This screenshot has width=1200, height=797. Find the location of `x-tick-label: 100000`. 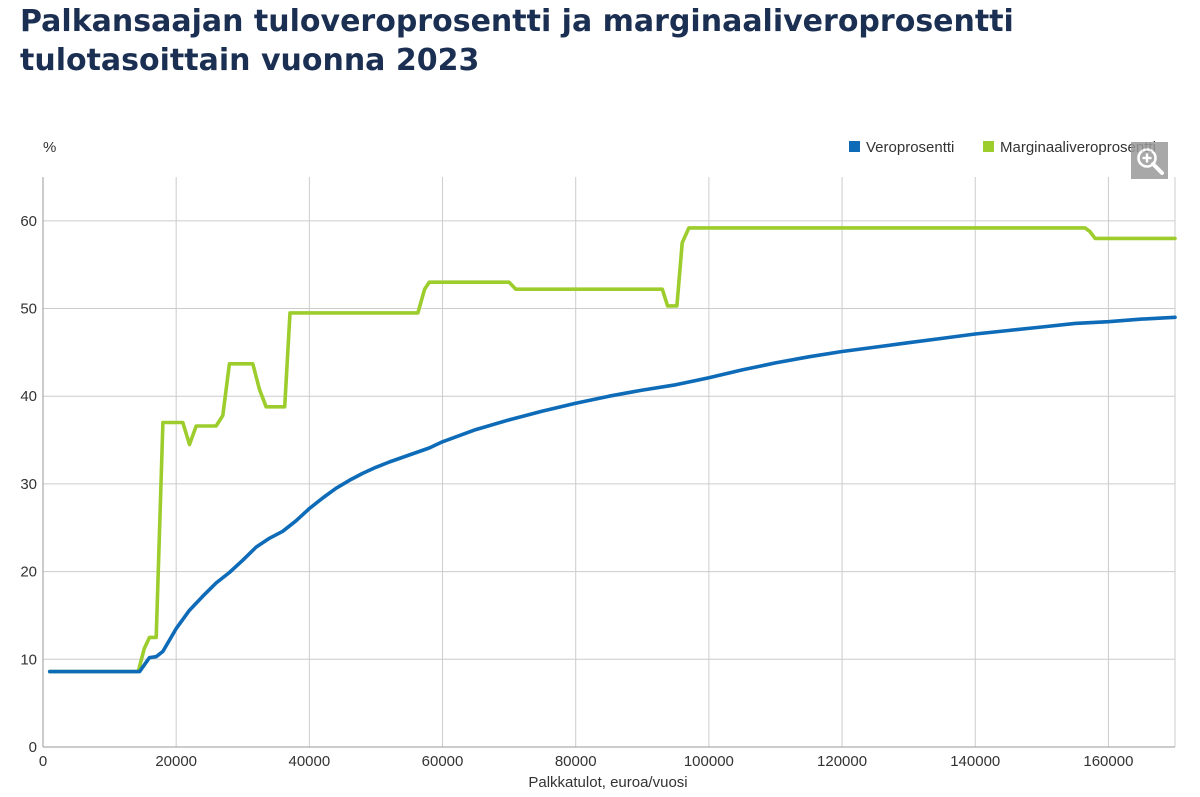

x-tick-label: 100000 is located at coordinates (709, 761).